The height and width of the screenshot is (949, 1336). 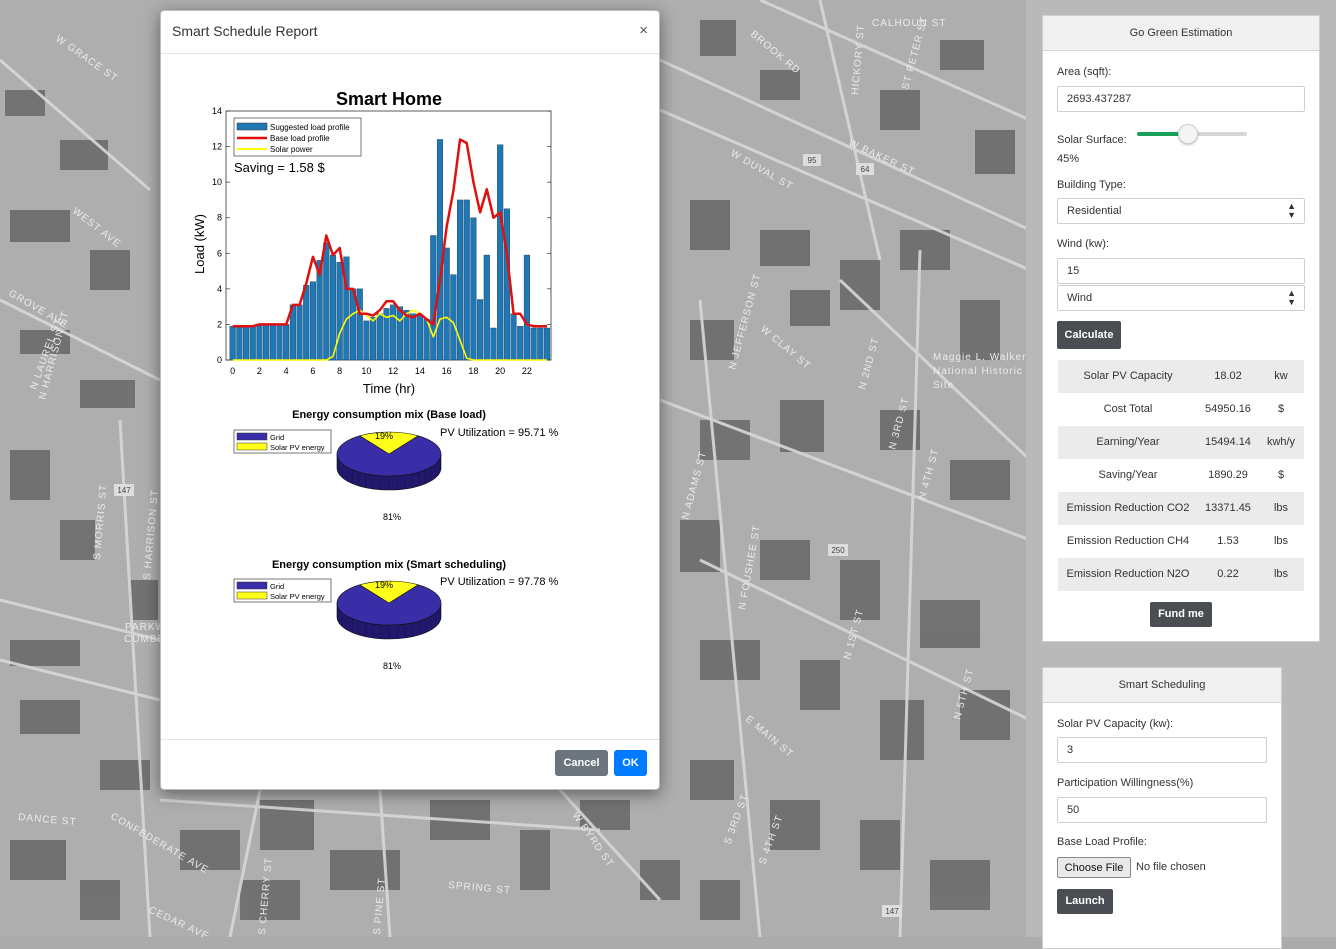 I want to click on slider-thumb, so click(x=1187, y=134).